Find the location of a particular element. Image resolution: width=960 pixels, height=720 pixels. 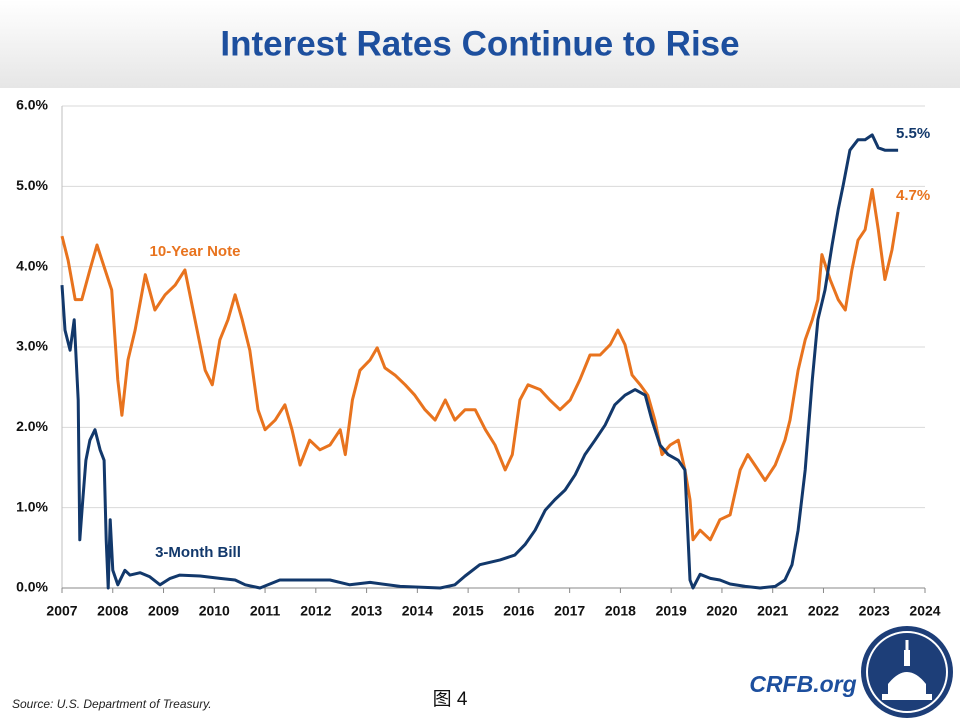

chart-title: Interest Rates Continue to Rise is located at coordinates (479, 43).